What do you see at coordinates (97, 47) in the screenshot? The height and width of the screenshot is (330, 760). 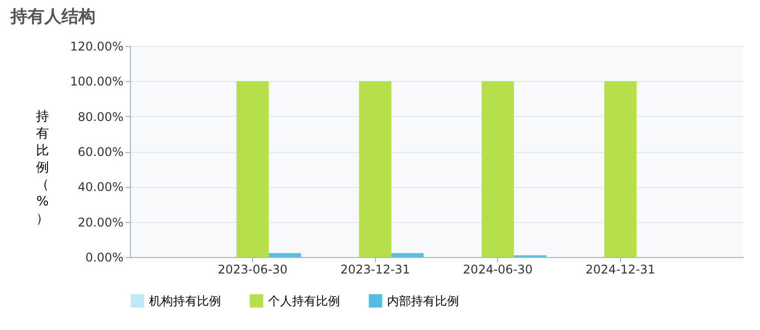 I see `y-tick-label: 120.00%` at bounding box center [97, 47].